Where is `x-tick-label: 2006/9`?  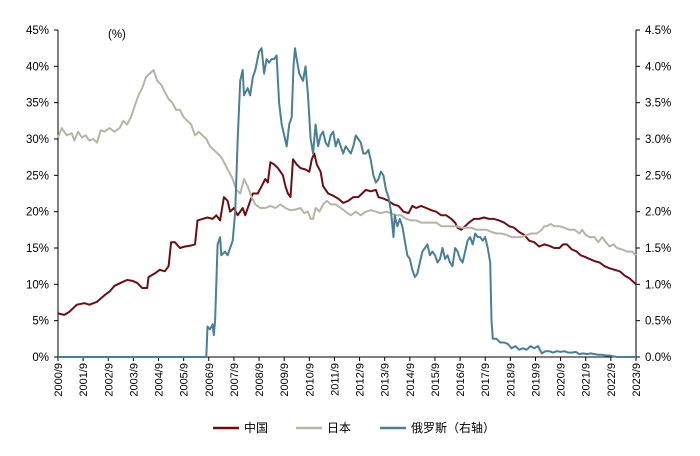 x-tick-label: 2006/9 is located at coordinates (210, 380).